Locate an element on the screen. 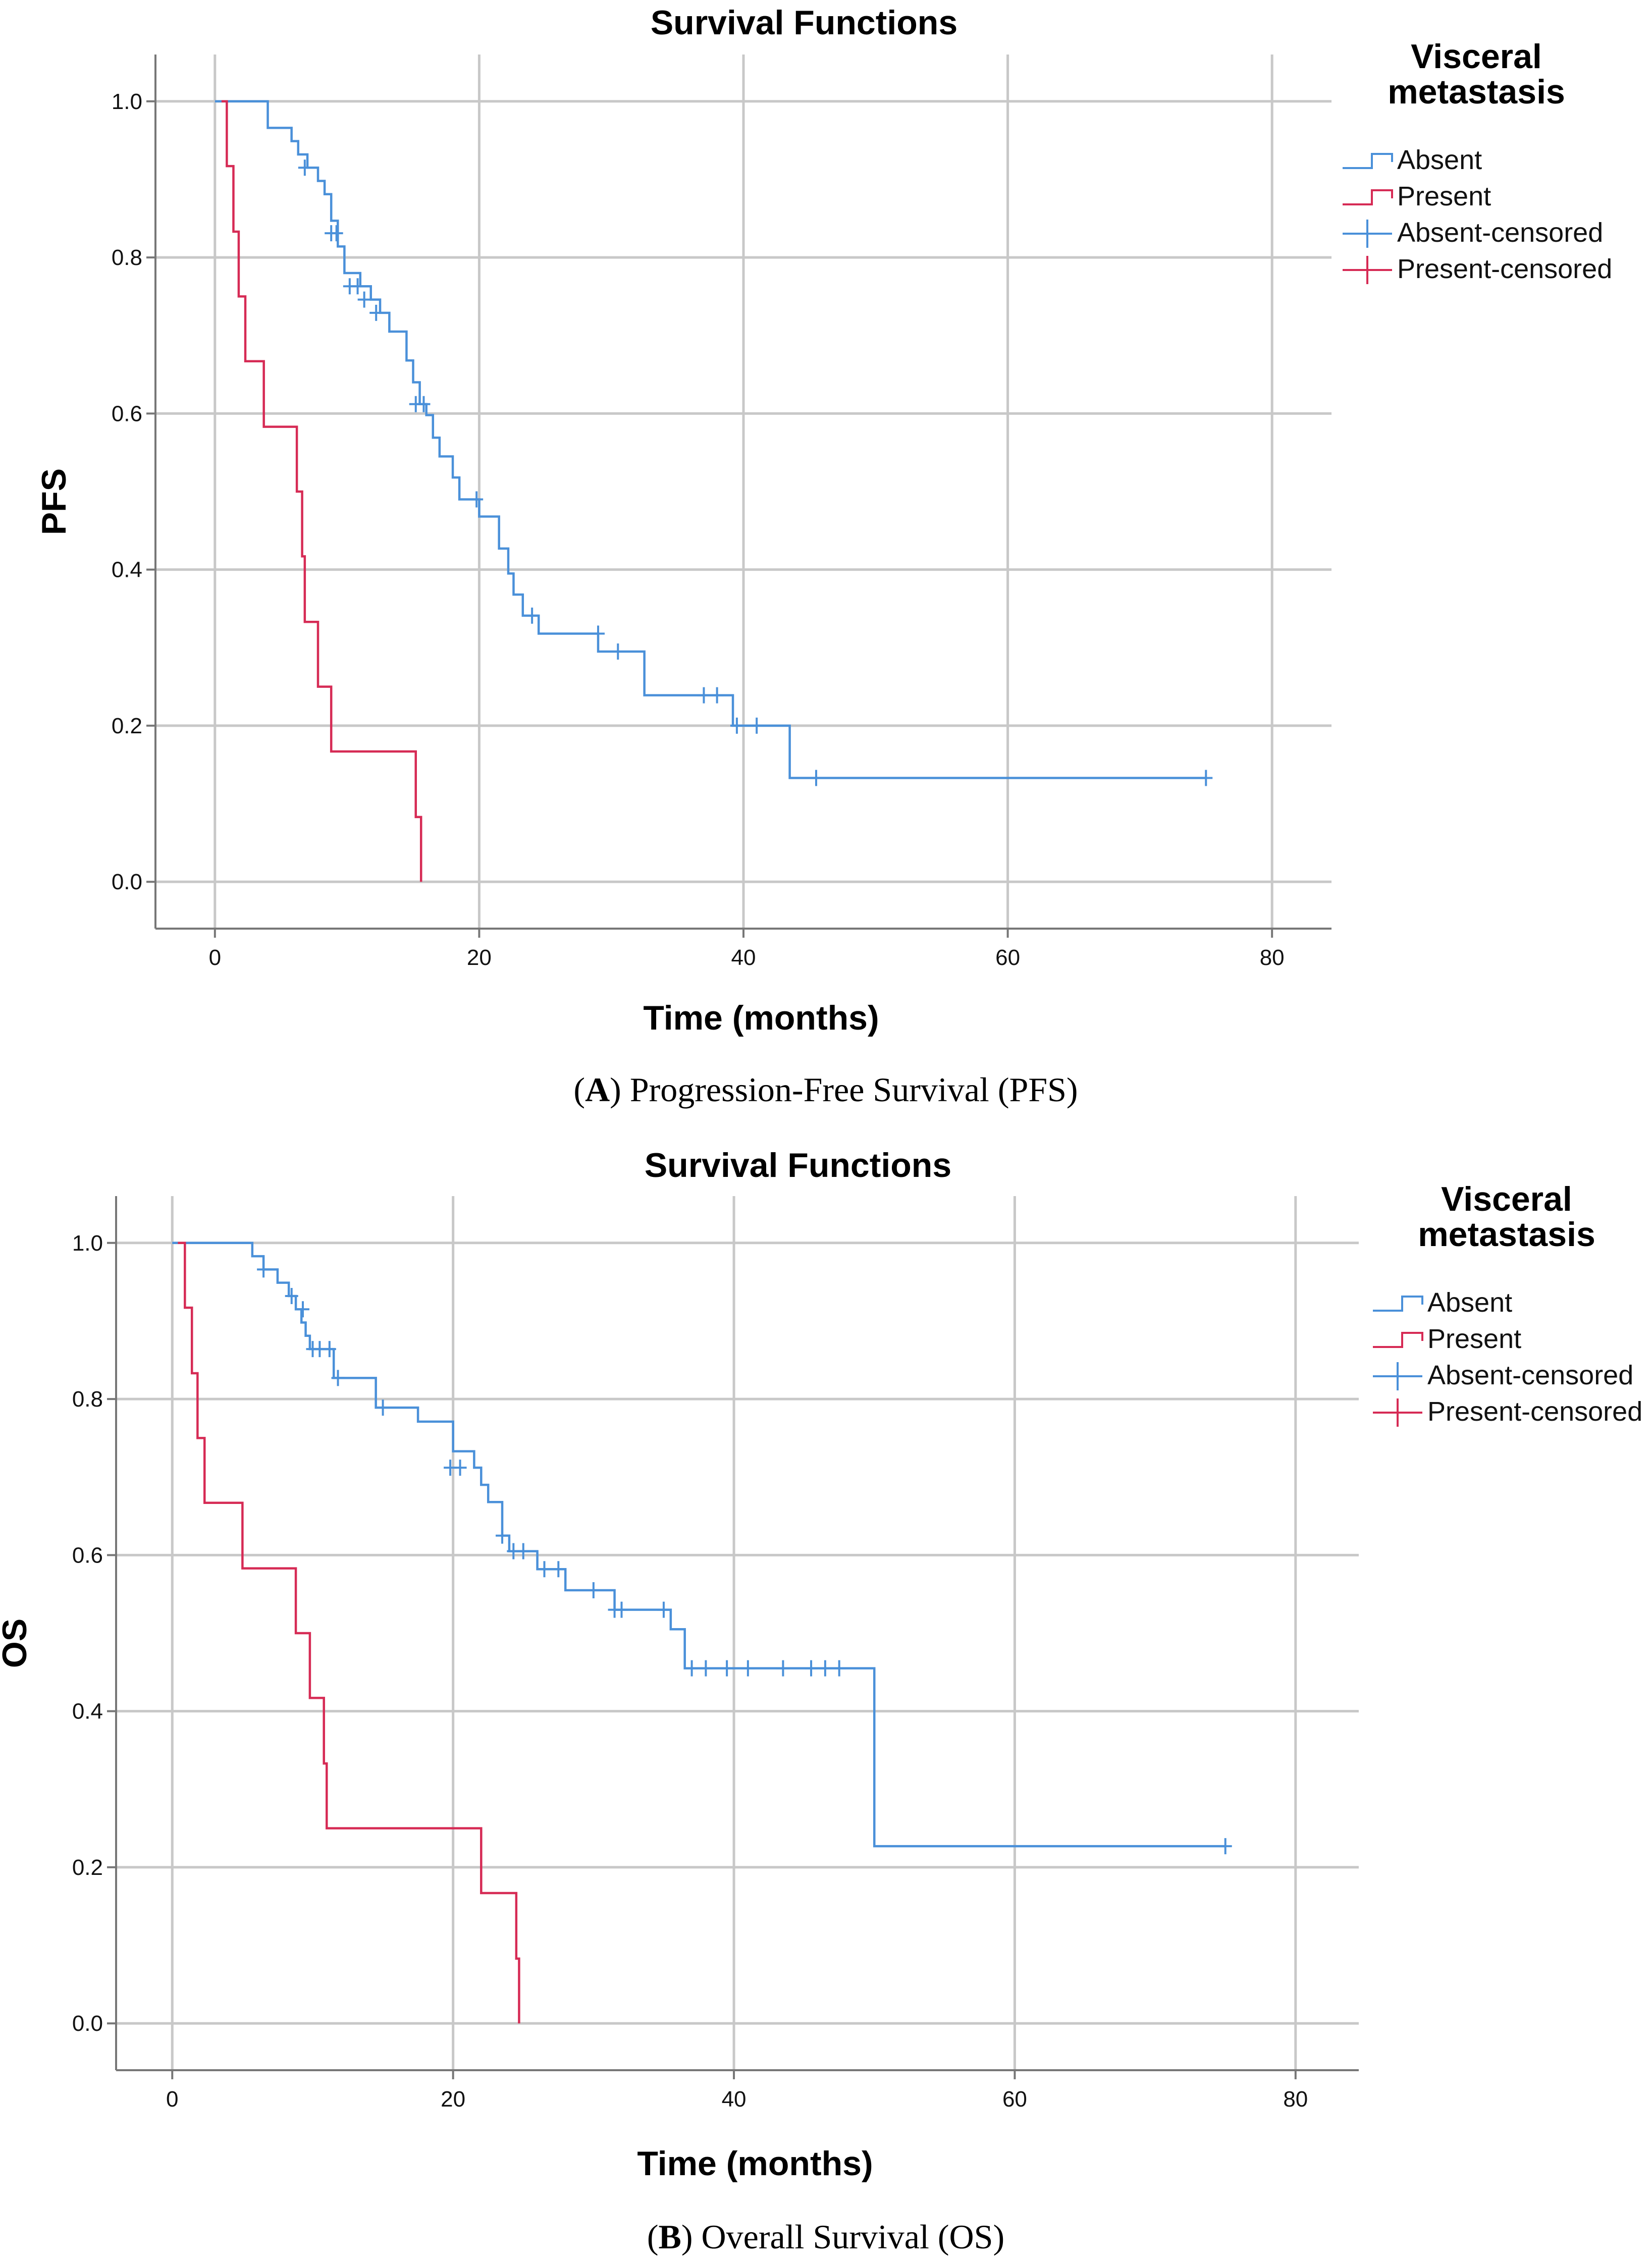 The image size is (1652, 2264). panel-caption: (A) Progression-Free Survival (PFS) is located at coordinates (826, 1089).